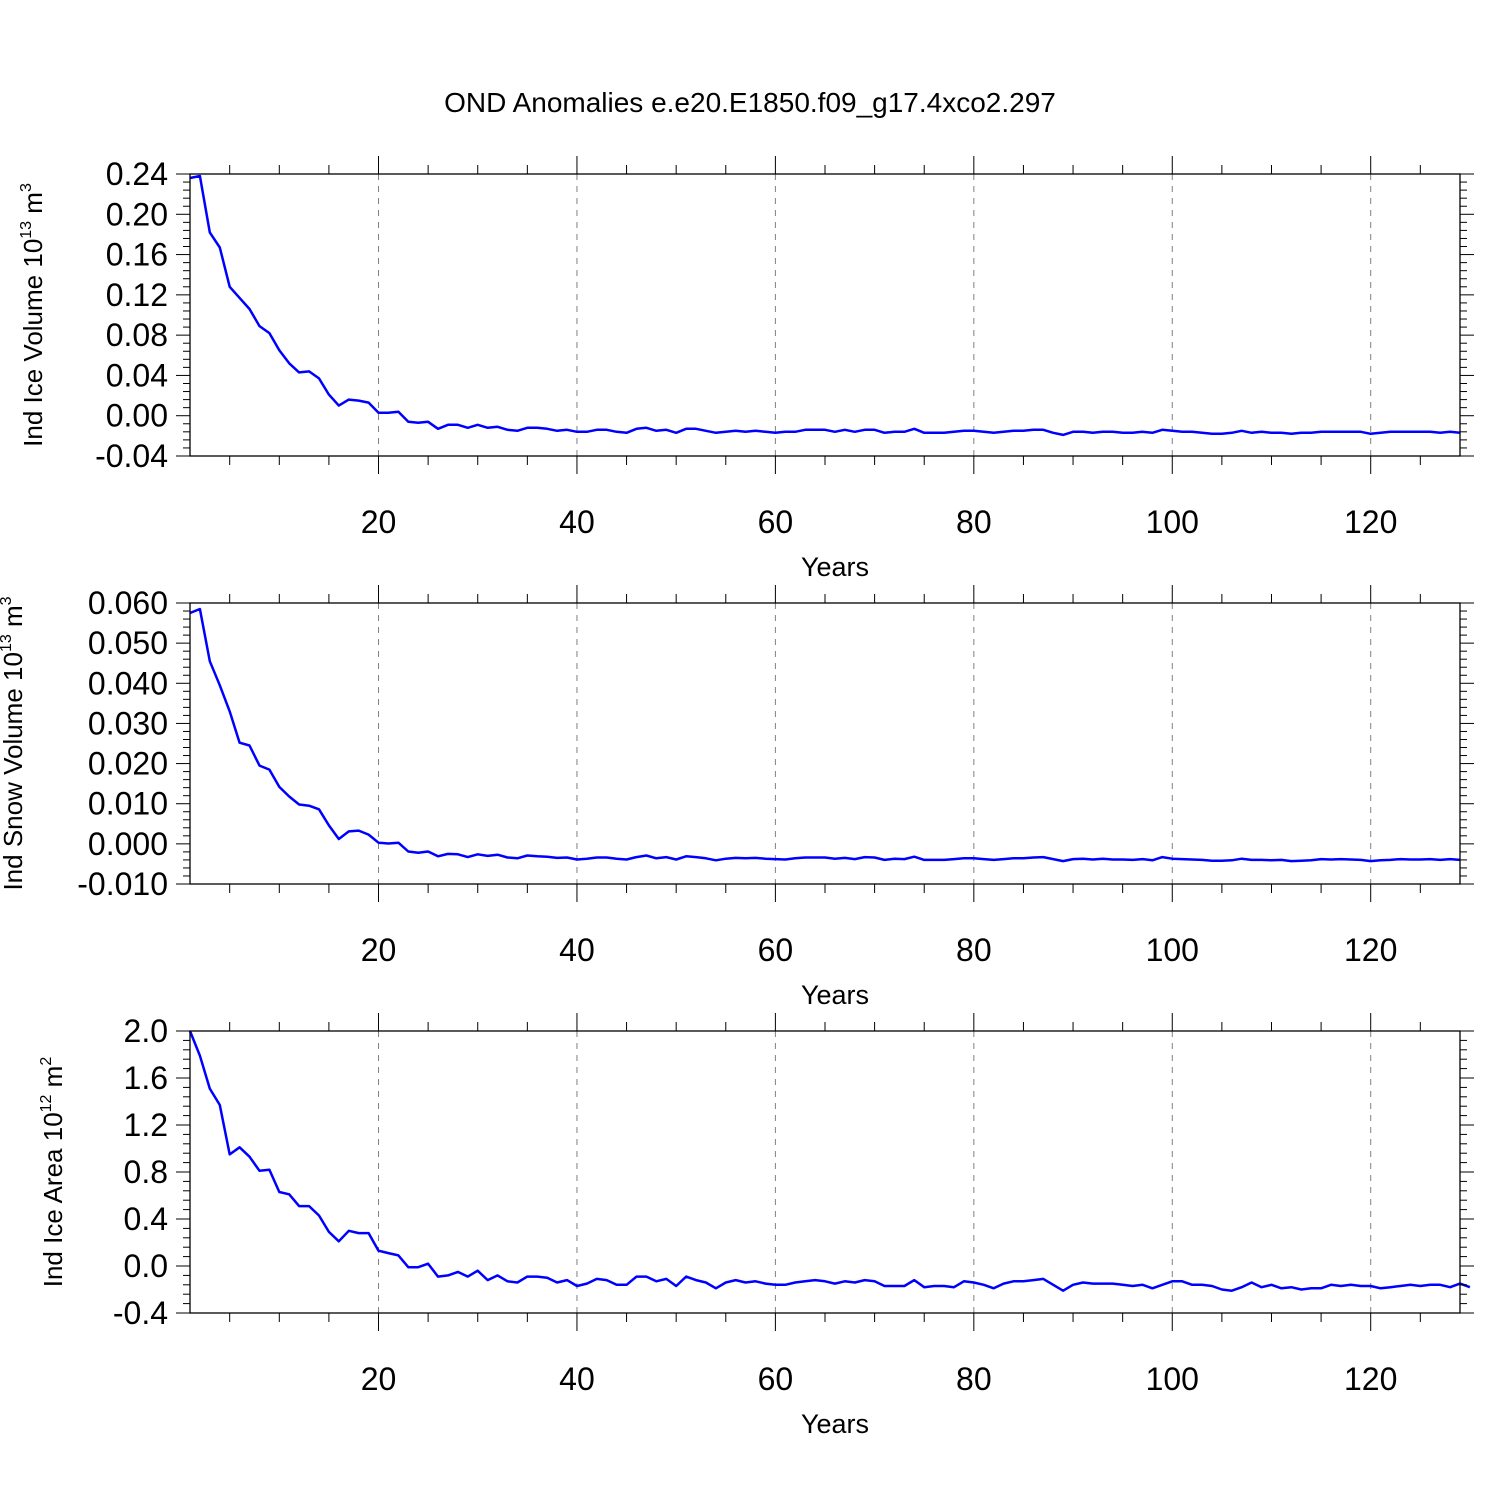 This screenshot has height=1500, width=1500. Describe the element at coordinates (137, 295) in the screenshot. I see `y-tick-label: 0.12` at that location.